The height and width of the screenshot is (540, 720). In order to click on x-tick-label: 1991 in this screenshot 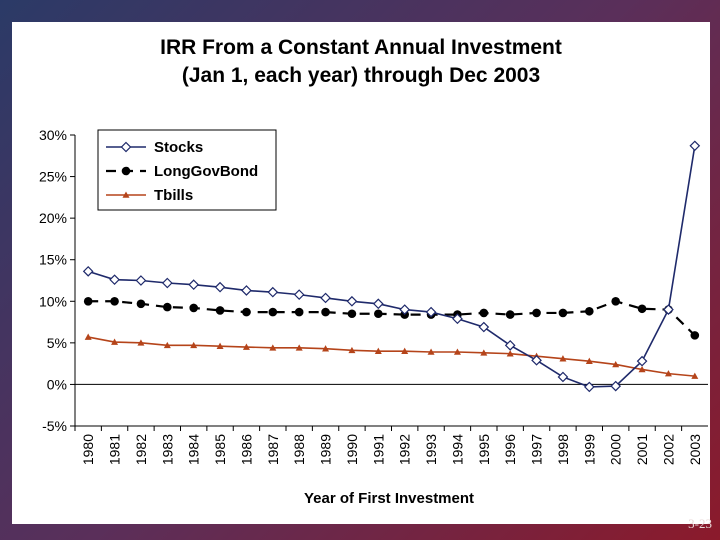, I will do `click(378, 449)`.